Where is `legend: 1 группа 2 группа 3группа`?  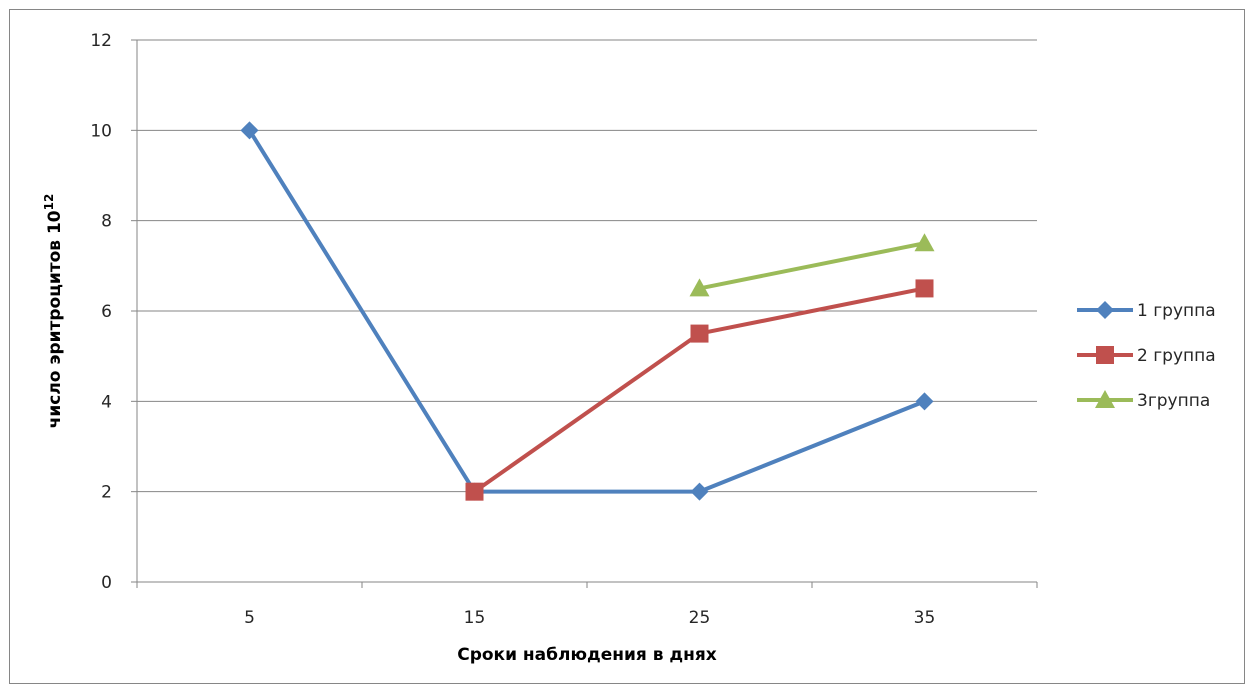 legend: 1 группа 2 группа 3группа is located at coordinates (1146, 356).